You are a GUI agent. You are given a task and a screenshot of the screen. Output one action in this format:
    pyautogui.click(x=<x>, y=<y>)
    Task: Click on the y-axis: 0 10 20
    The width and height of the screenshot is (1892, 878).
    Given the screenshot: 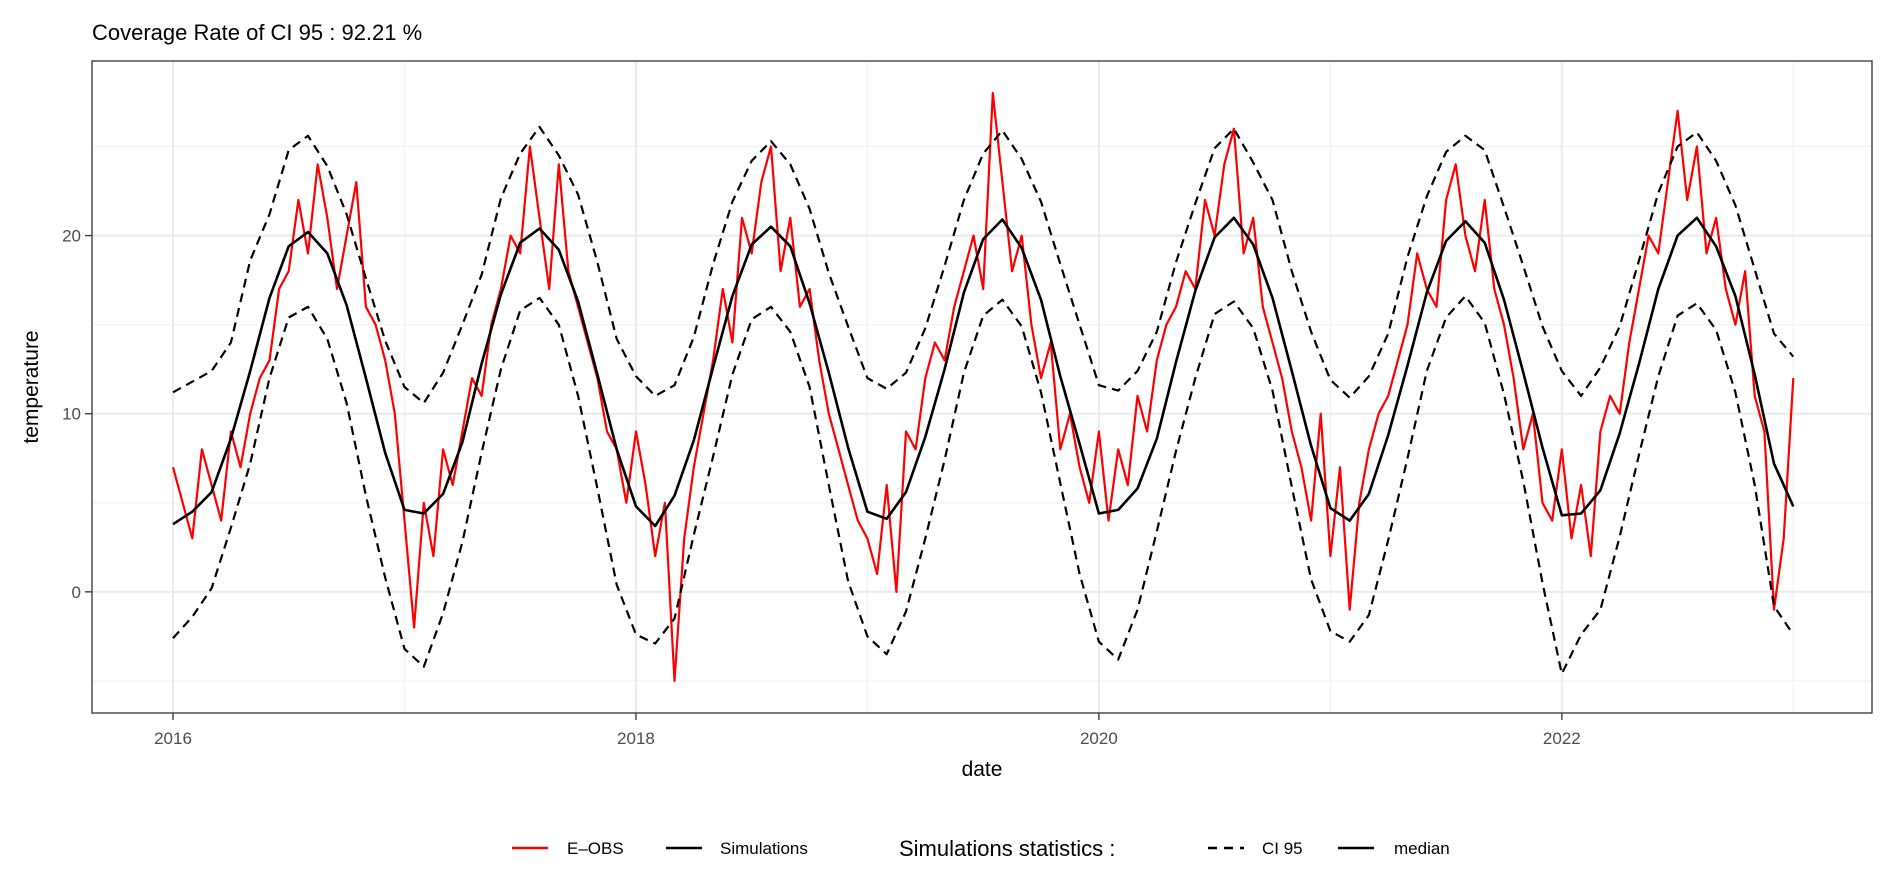 What is the action you would take?
    pyautogui.click(x=77, y=414)
    